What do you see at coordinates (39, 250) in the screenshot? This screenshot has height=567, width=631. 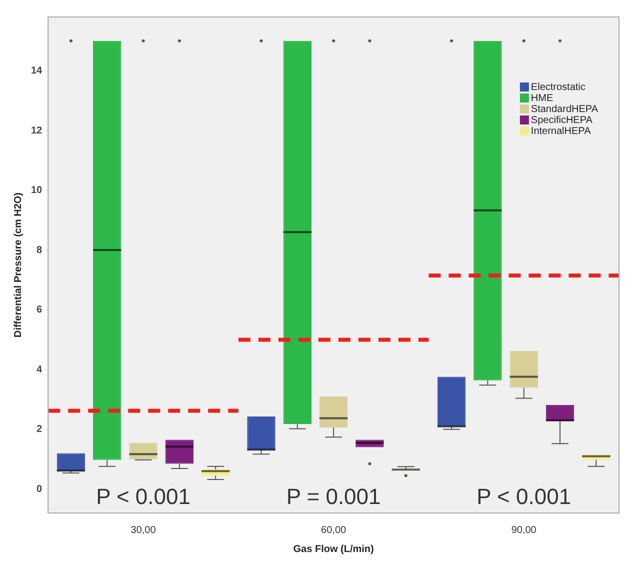 I see `y-tick-label: 8` at bounding box center [39, 250].